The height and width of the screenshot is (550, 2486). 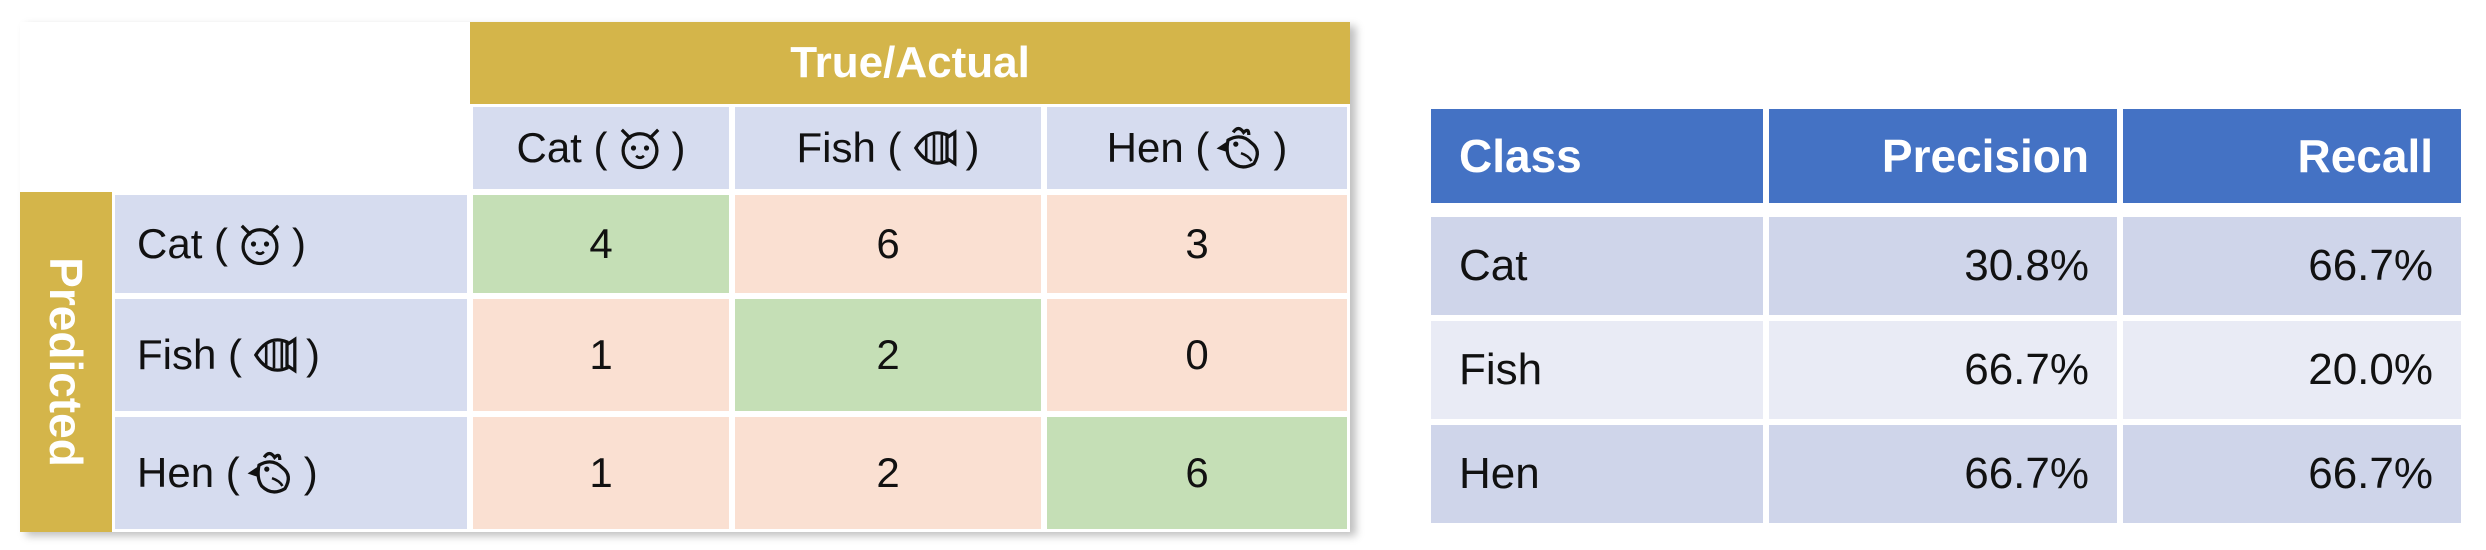 What do you see at coordinates (1597, 156) in the screenshot?
I see `header-class: Class` at bounding box center [1597, 156].